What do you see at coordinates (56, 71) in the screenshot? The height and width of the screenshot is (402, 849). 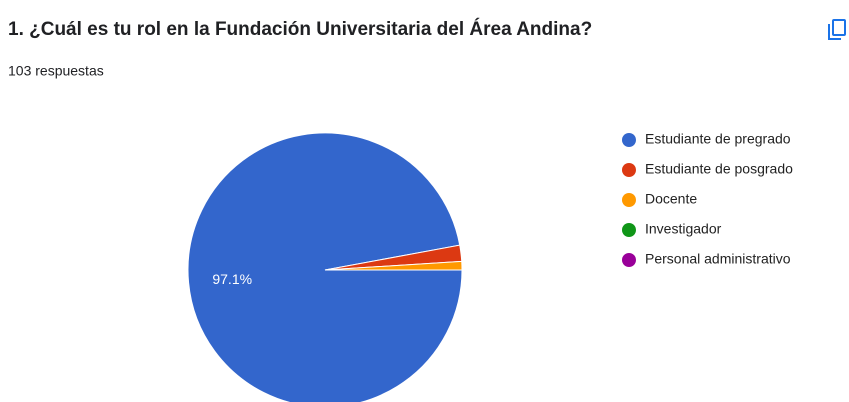 I see `chart-subtitle: 103 respuestas` at bounding box center [56, 71].